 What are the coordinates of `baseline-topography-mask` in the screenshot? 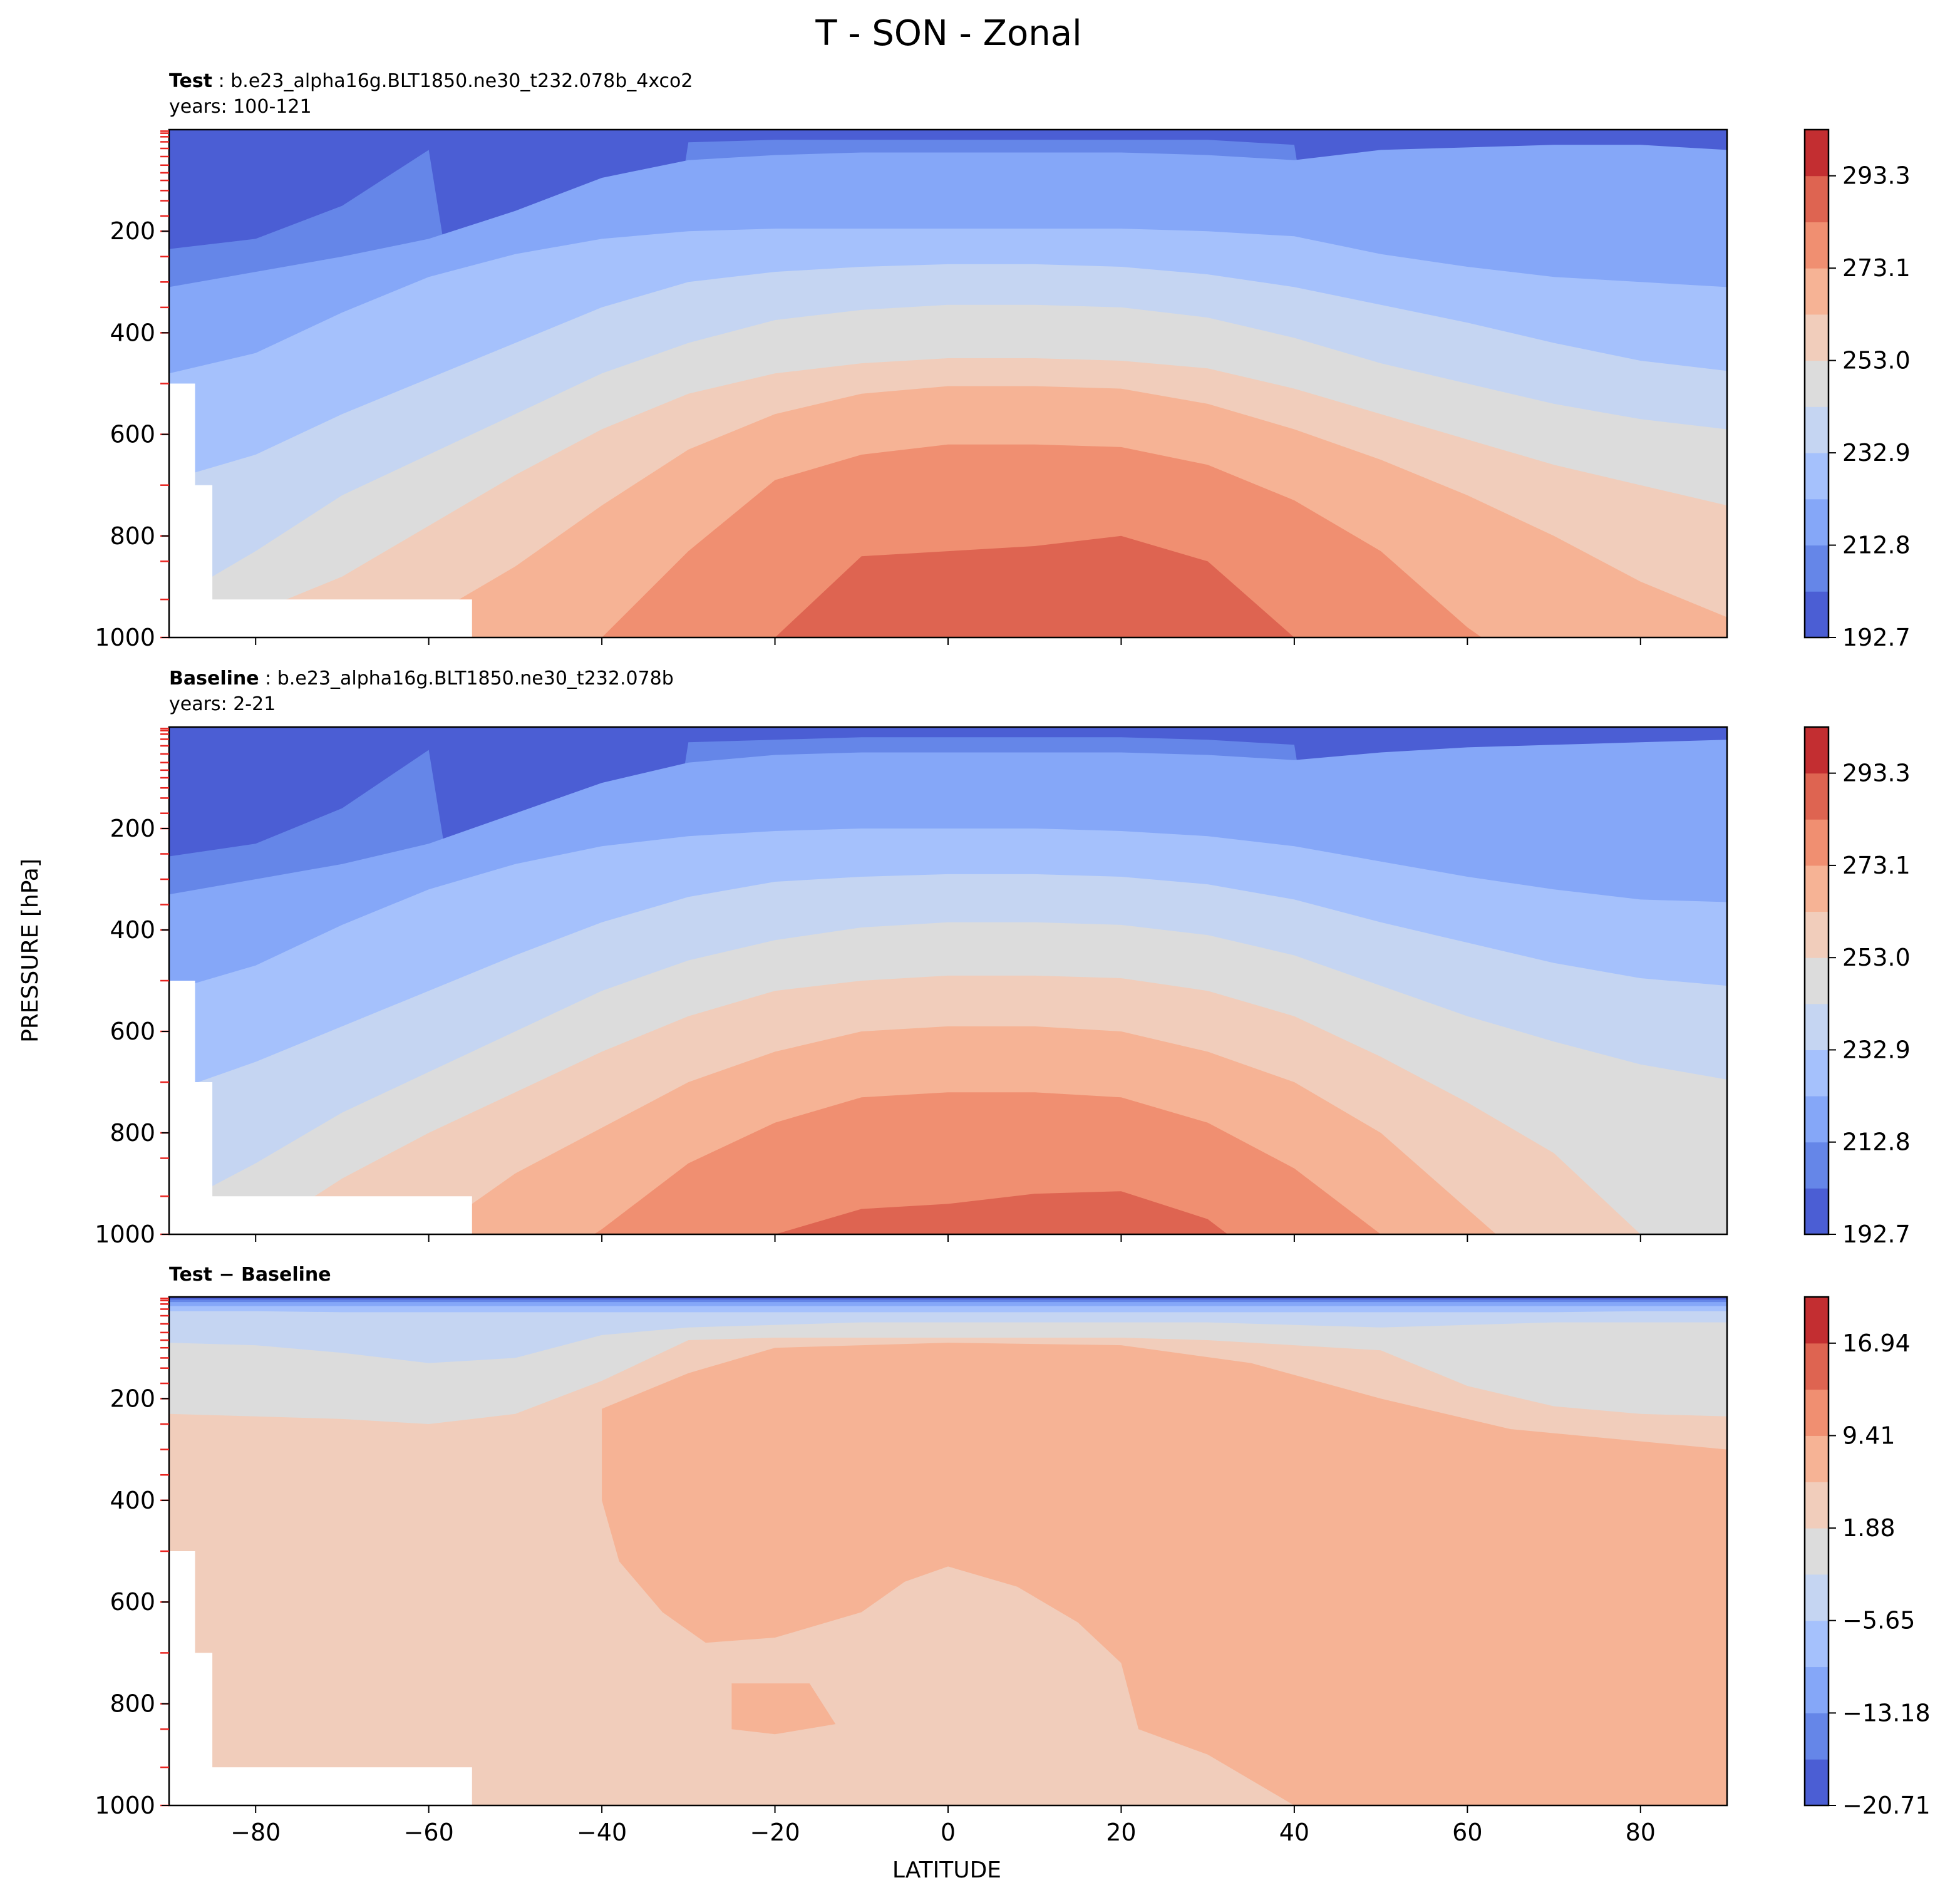 It's located at (320, 1107).